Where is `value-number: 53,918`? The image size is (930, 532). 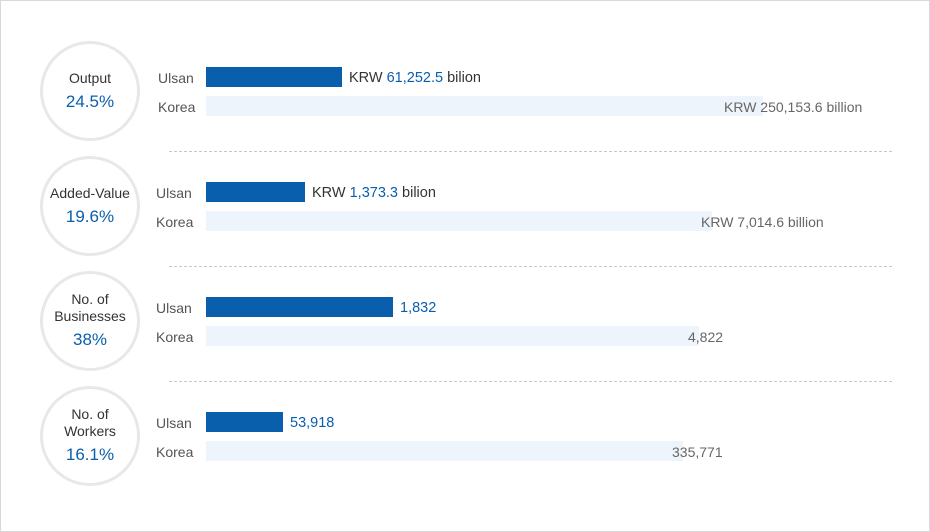 value-number: 53,918 is located at coordinates (312, 423).